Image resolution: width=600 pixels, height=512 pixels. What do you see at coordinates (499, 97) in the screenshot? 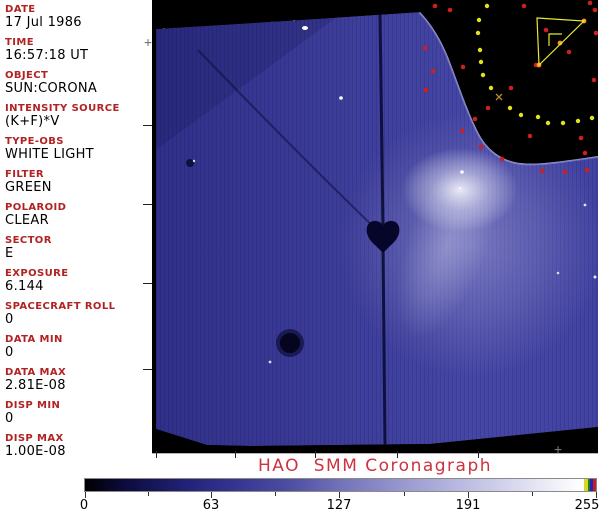
I see `sun-center-marker` at bounding box center [499, 97].